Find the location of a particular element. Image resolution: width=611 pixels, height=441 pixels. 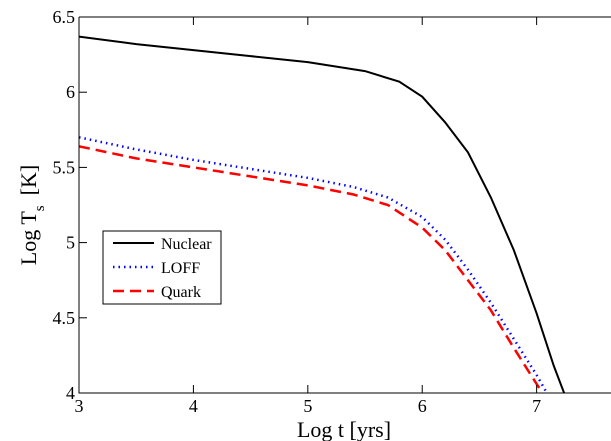

y-tick-label: 5.5 is located at coordinates (64, 167).